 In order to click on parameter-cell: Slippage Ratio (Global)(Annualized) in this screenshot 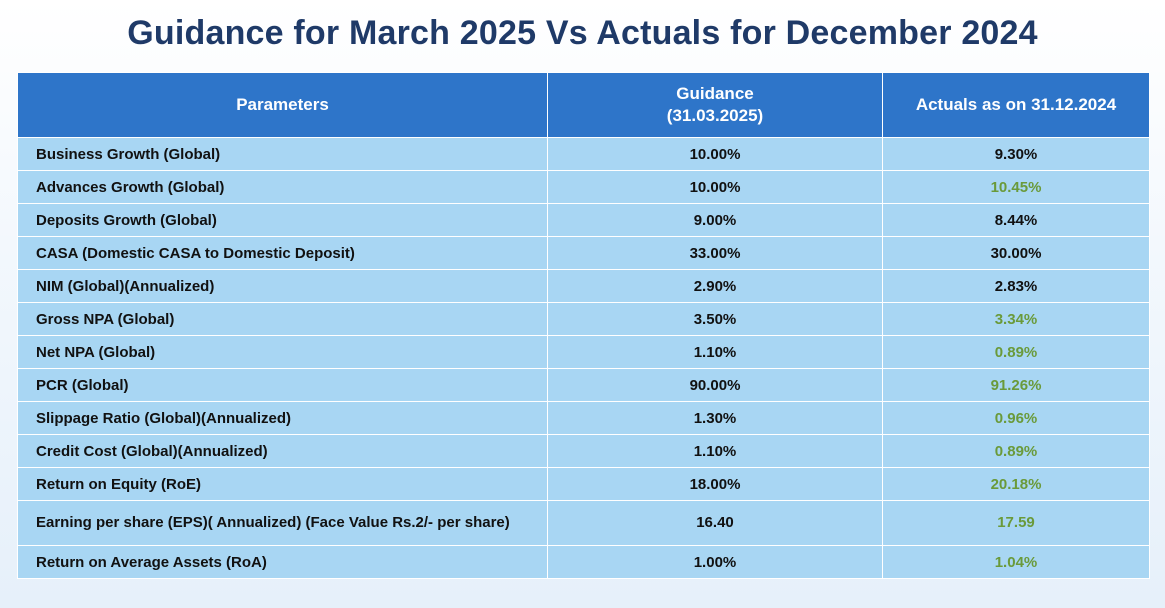, I will do `click(282, 418)`.